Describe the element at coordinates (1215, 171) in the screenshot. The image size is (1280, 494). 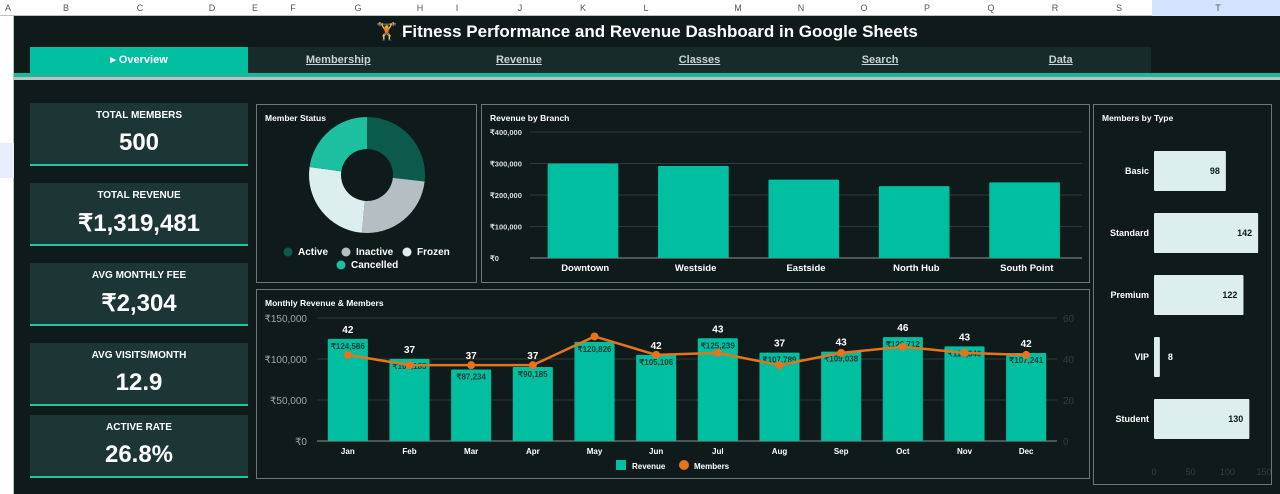
I see `data-label: 98` at that location.